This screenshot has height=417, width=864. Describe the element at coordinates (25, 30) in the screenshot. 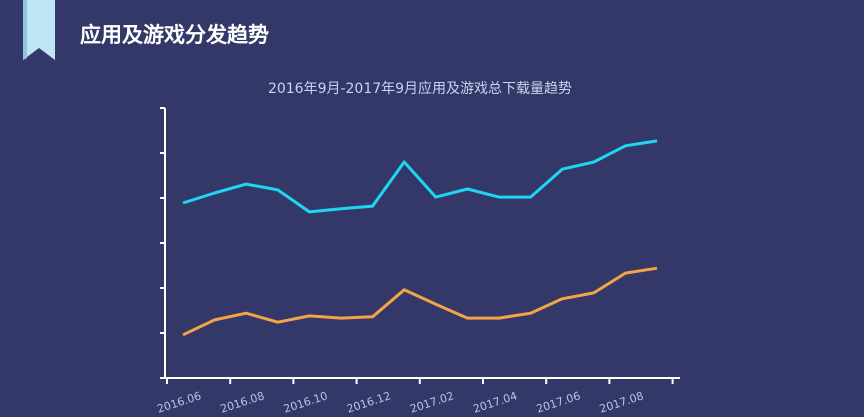

I see `ribbon-shade` at that location.